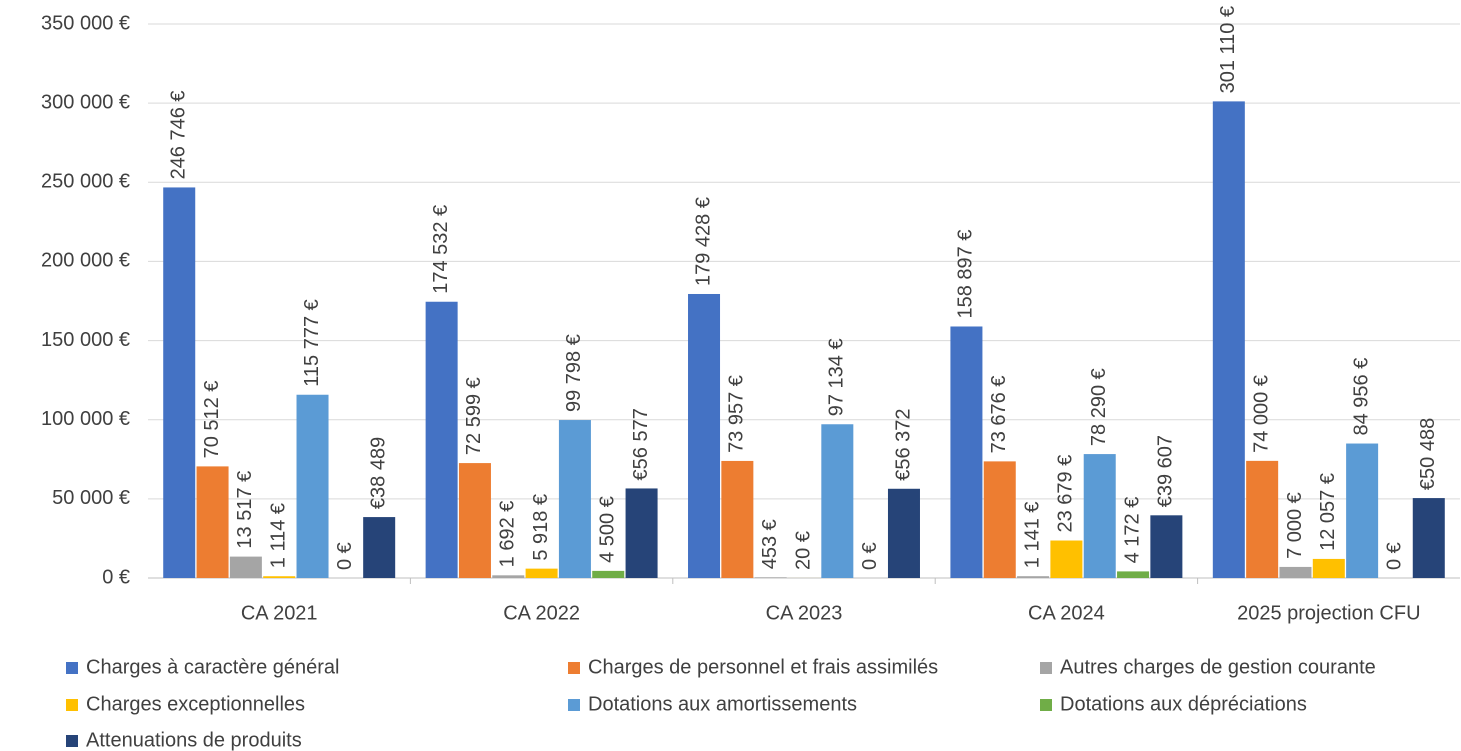  Describe the element at coordinates (195, 704) in the screenshot. I see `legend-label: Charges exceptionnelles` at that location.